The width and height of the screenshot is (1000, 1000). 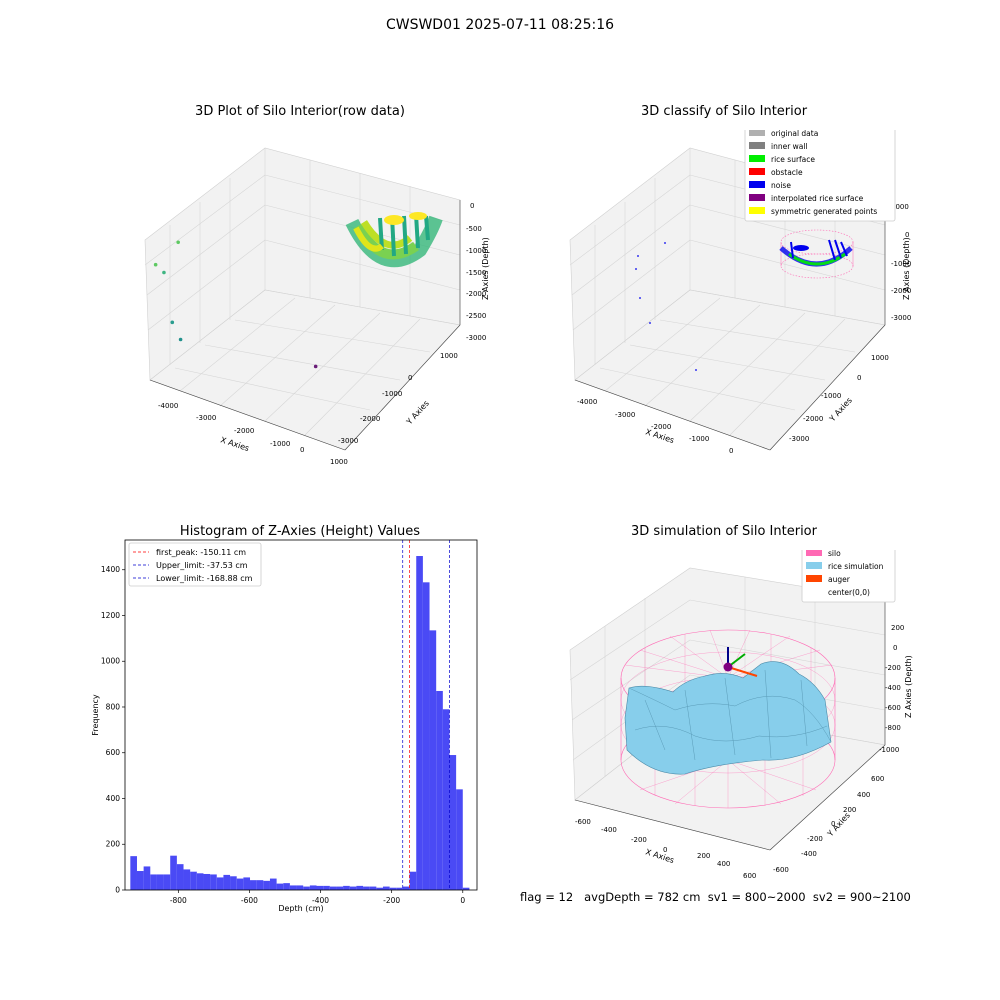 I want to click on p4-xlabel: X Axies, so click(x=659, y=856).